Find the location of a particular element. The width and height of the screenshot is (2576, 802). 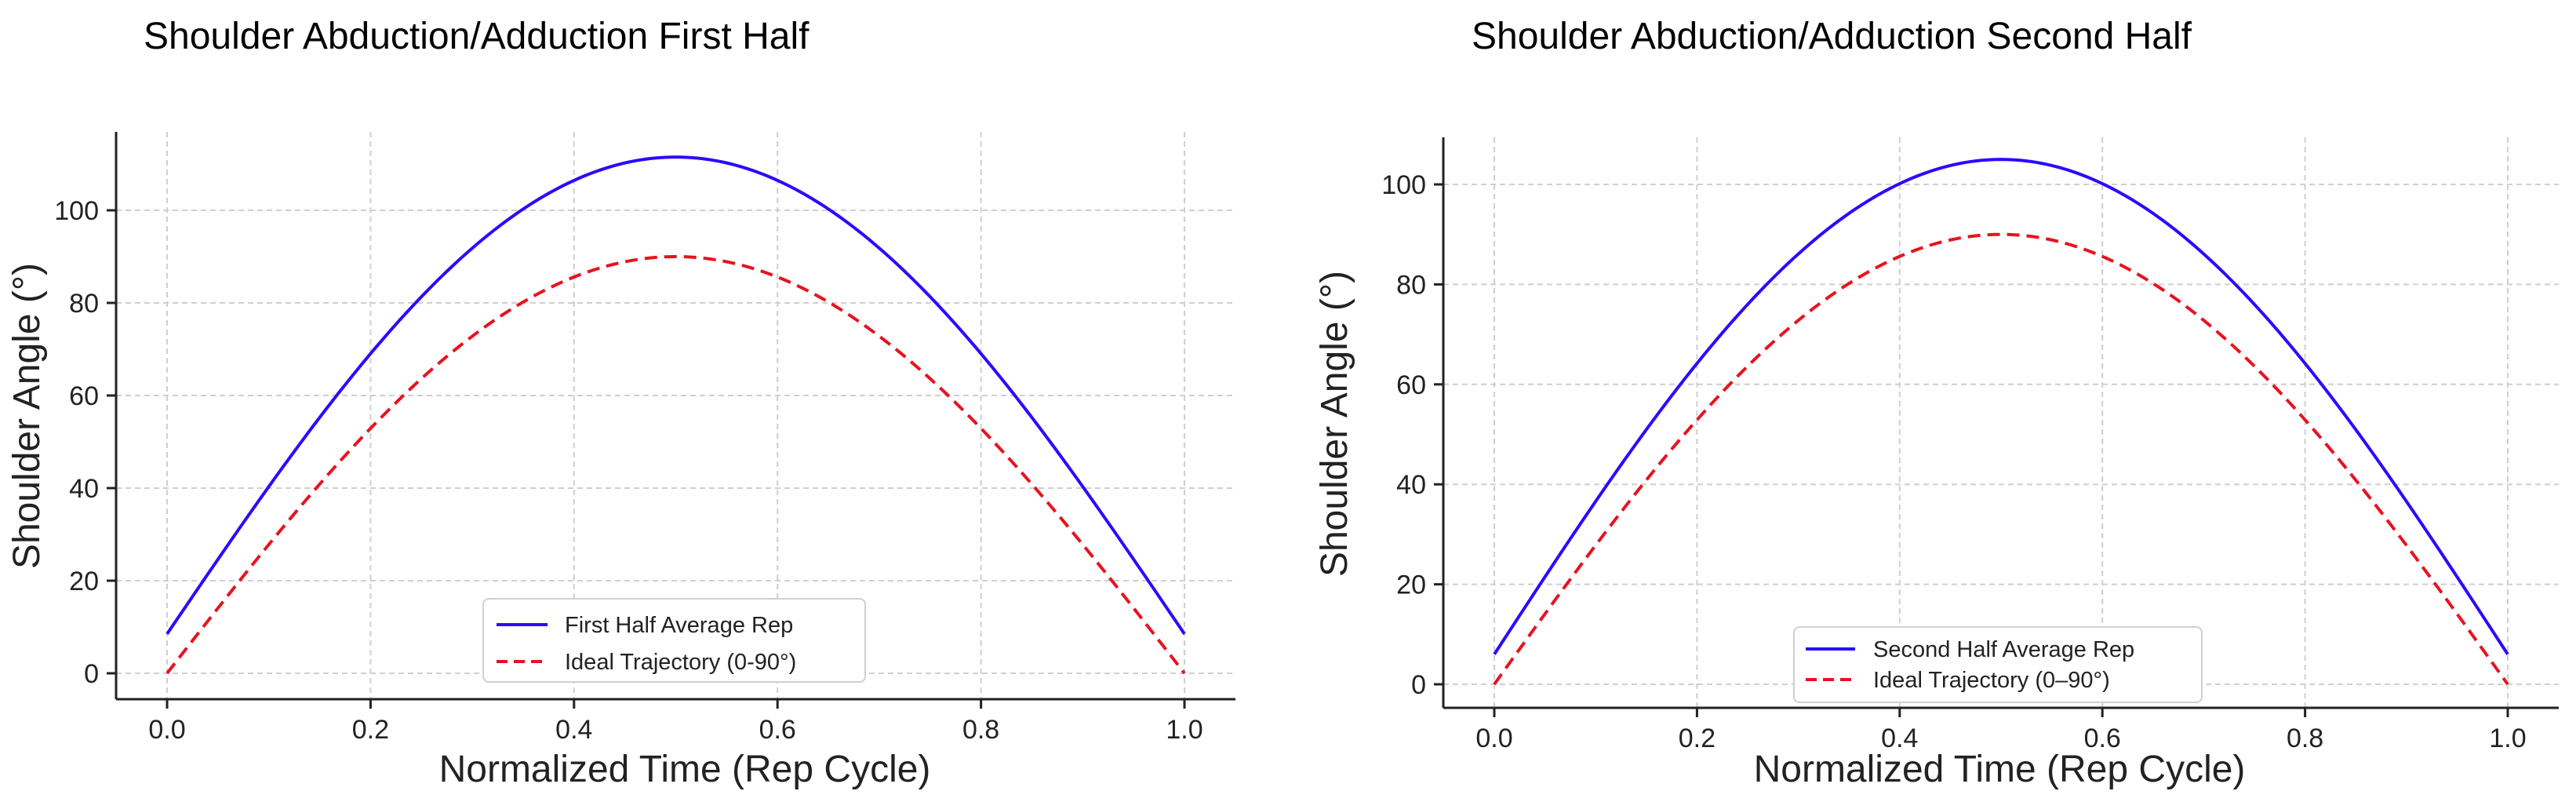

legend-entry-series-1: First Half Average Rep is located at coordinates (679, 625).